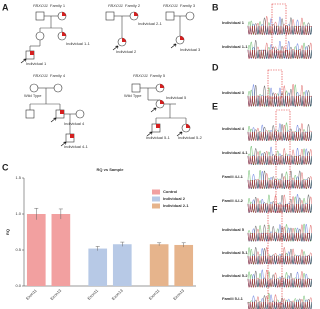  I want to click on y-tick-label: 0.5, so click(18, 249).